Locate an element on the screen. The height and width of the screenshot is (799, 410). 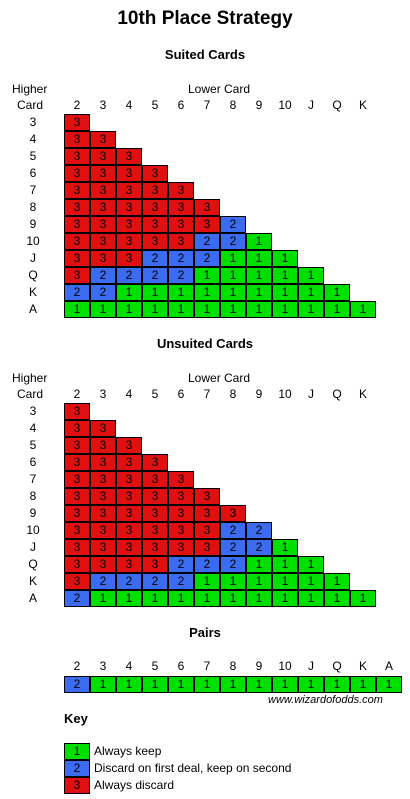
suited-row-label: 6 is located at coordinates (33, 173).